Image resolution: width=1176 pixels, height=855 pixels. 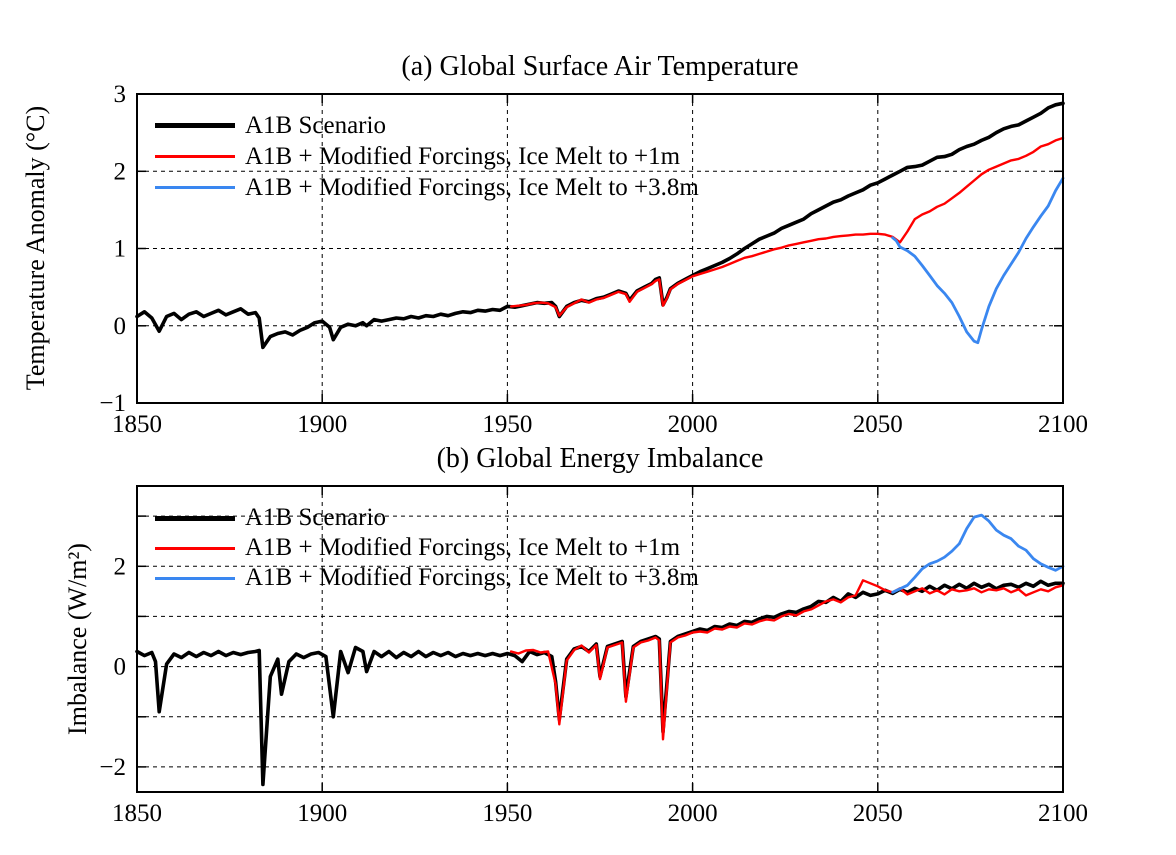 What do you see at coordinates (35, 248) in the screenshot?
I see `panel-a-y-axis-label: Temperature Anomaly (°C)` at bounding box center [35, 248].